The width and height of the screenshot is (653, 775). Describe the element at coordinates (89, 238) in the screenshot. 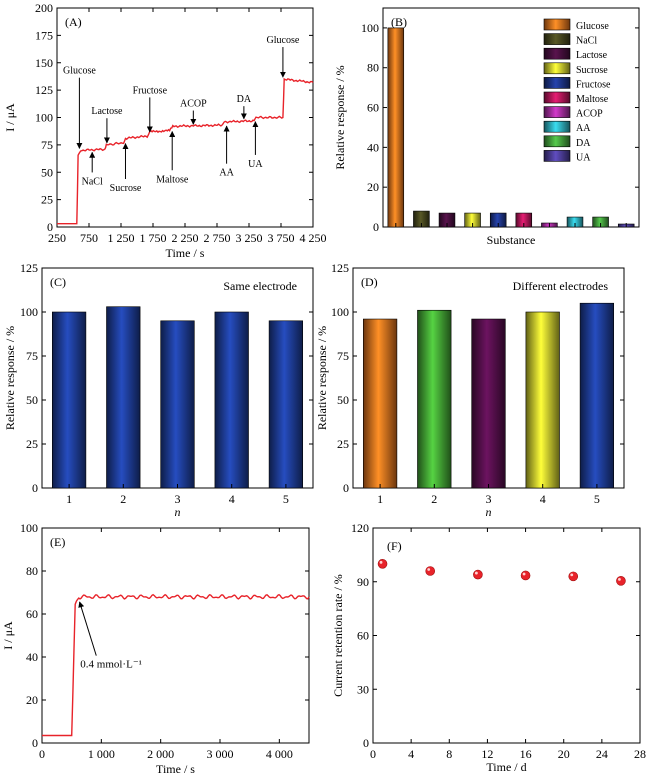

I see `x-tick-label: 750` at that location.